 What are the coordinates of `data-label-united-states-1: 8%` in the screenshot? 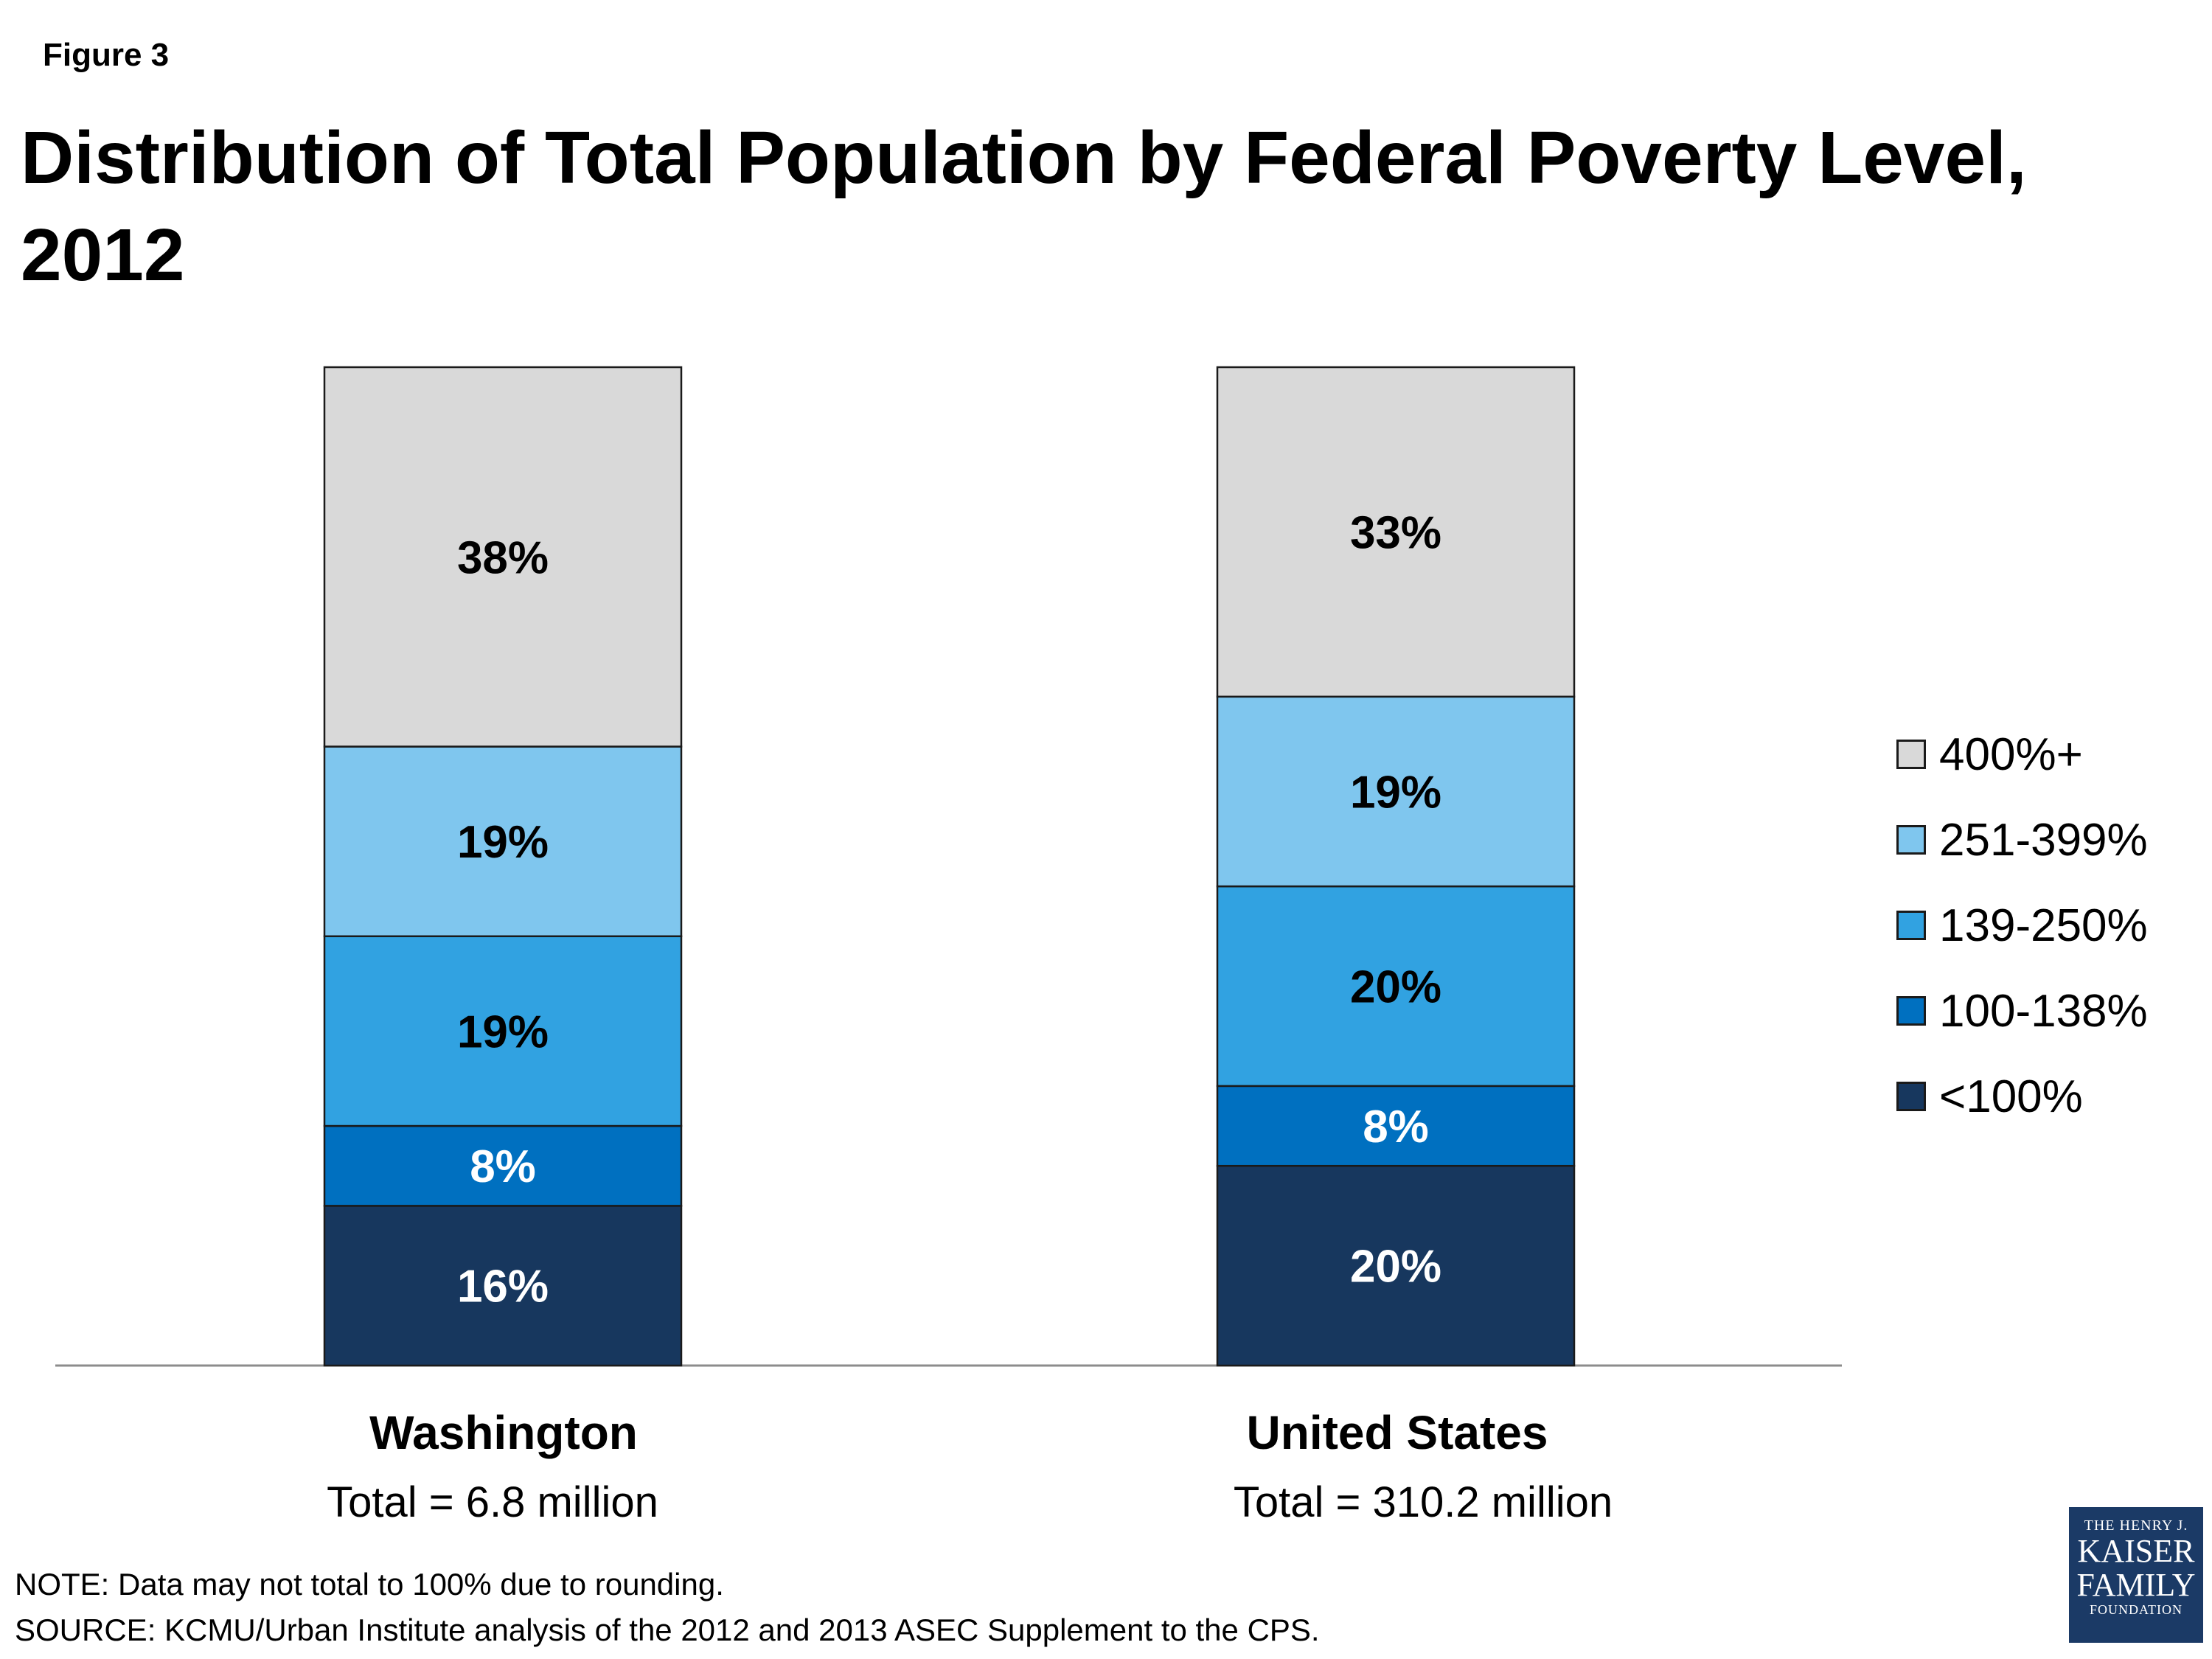 It's located at (1396, 1127).